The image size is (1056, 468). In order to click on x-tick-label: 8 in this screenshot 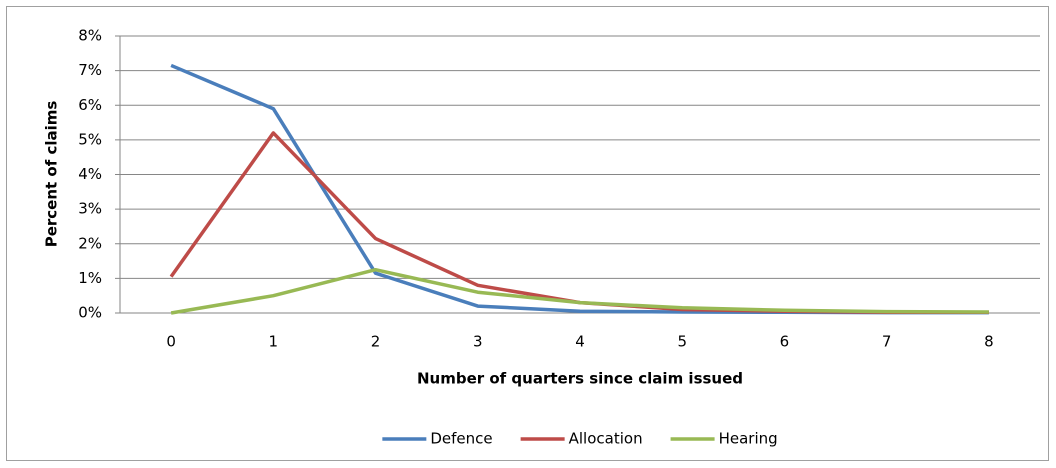, I will do `click(989, 342)`.